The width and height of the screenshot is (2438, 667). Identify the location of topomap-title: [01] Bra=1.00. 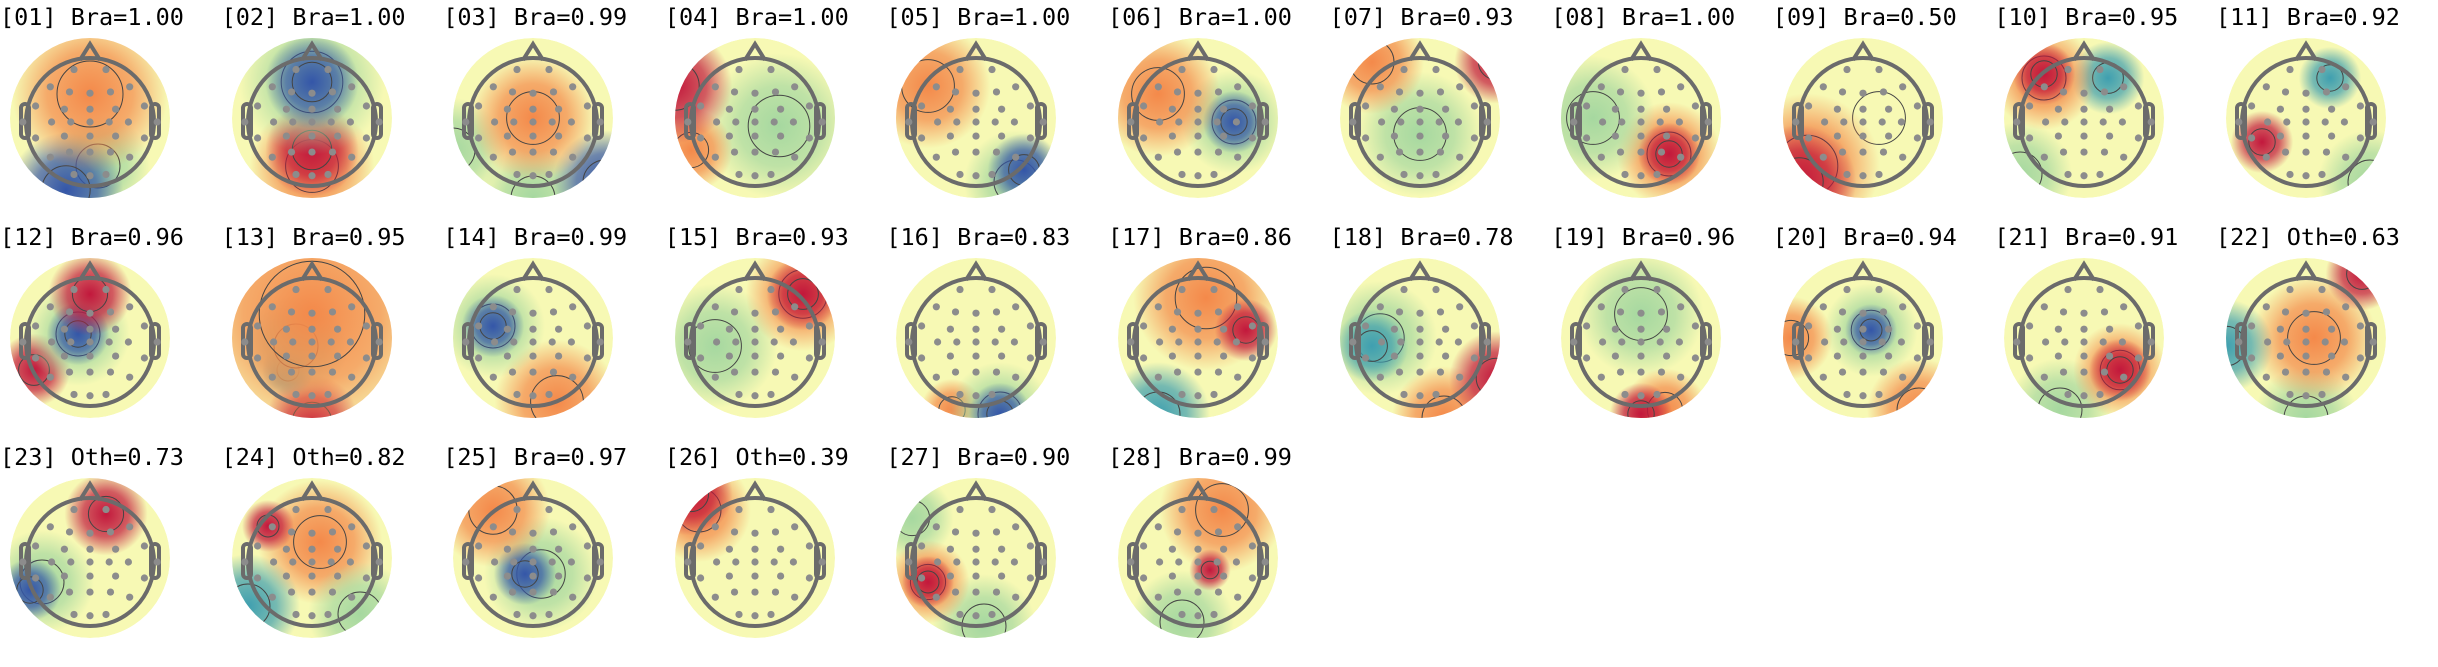
(92, 17).